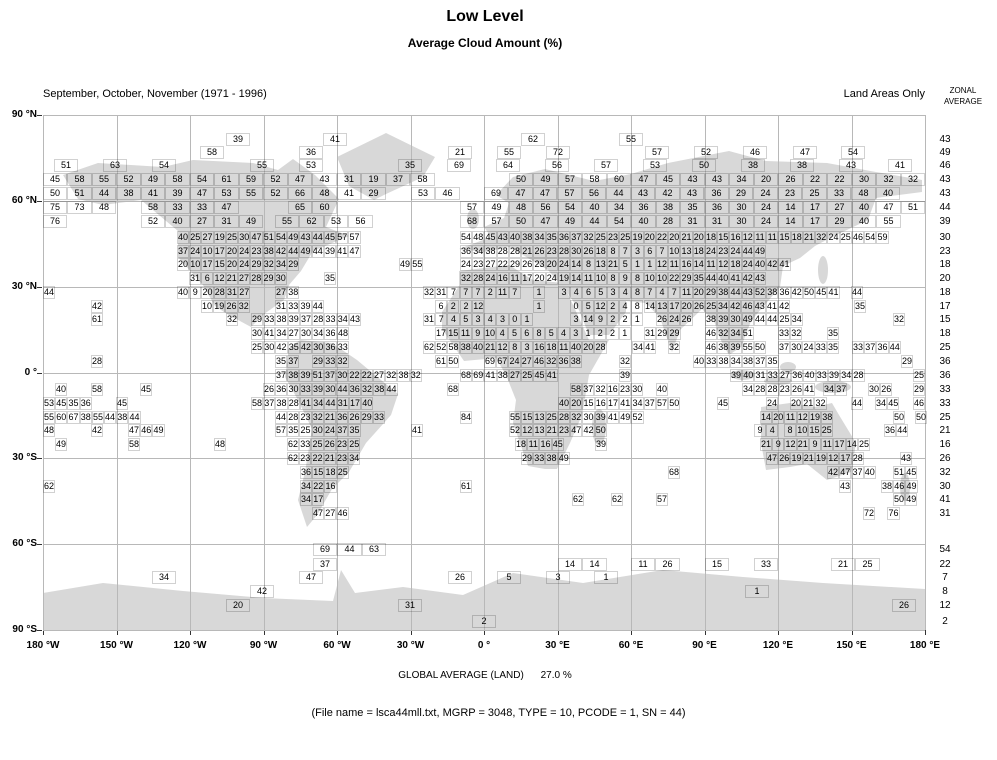 The image size is (997, 760). Describe the element at coordinates (588, 292) in the screenshot. I see `grid-cell-value: 6` at that location.